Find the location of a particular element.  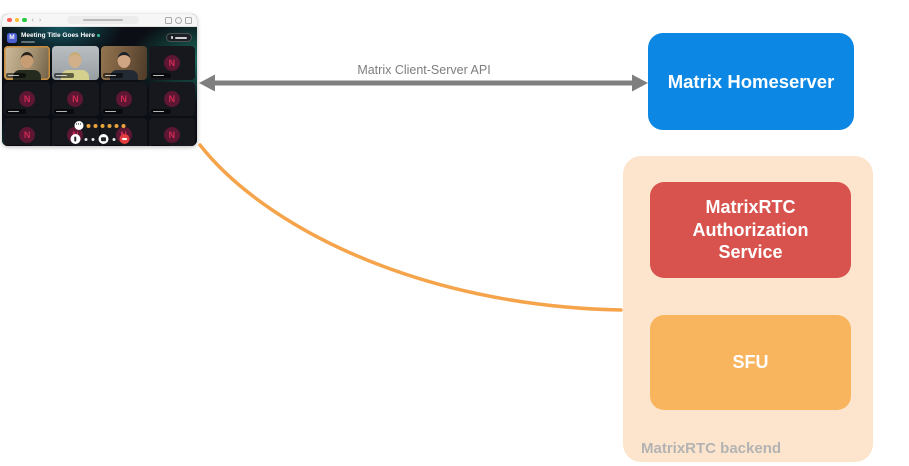

forward-icon: › is located at coordinates (40, 20).